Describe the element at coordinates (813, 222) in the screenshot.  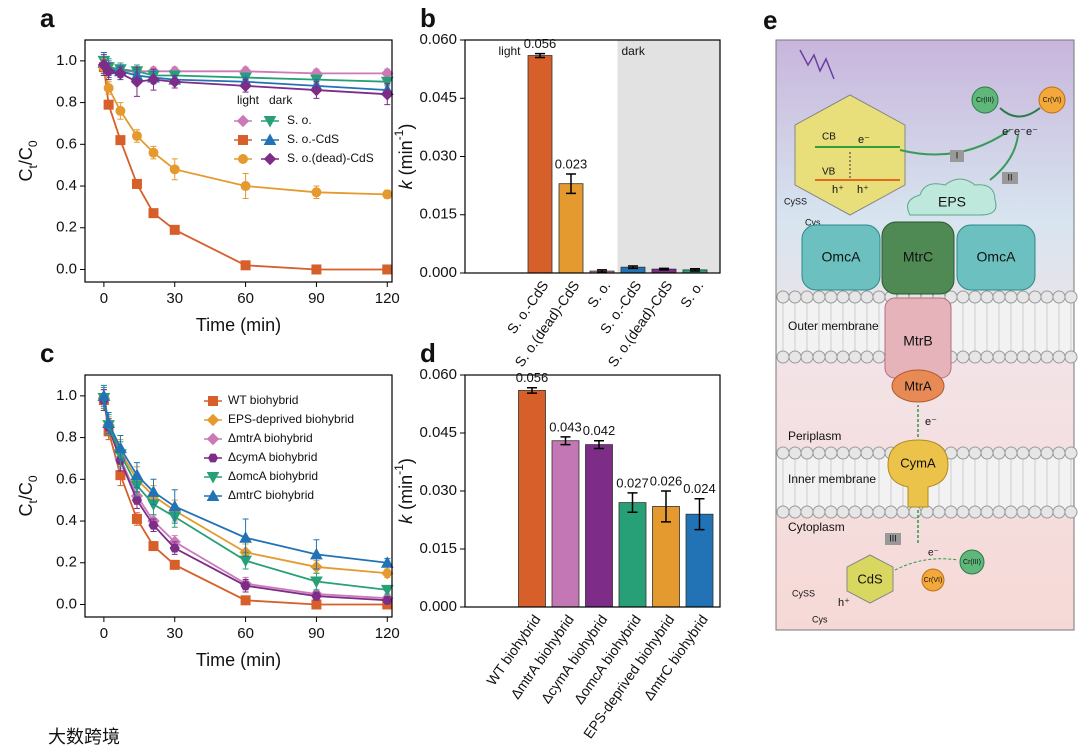
I see `label: Cys` at that location.